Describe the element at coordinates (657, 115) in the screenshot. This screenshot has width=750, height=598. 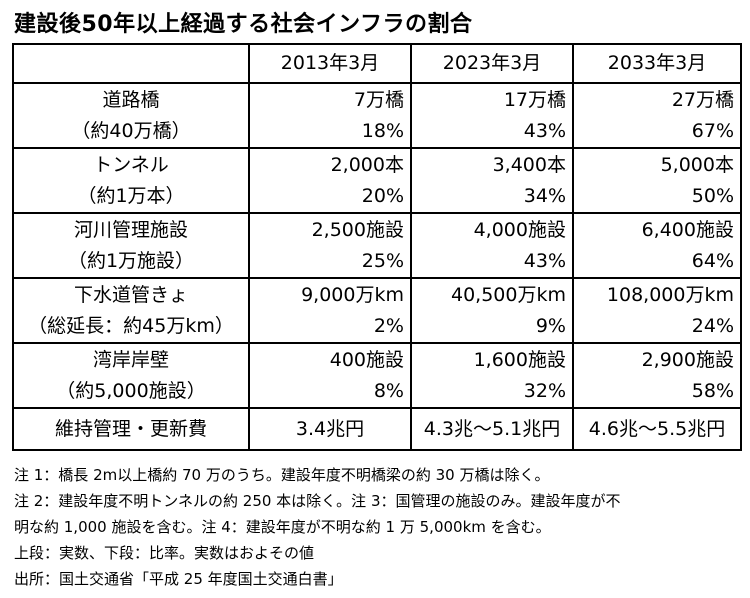
I see `cell: 27万橋 67%` at that location.